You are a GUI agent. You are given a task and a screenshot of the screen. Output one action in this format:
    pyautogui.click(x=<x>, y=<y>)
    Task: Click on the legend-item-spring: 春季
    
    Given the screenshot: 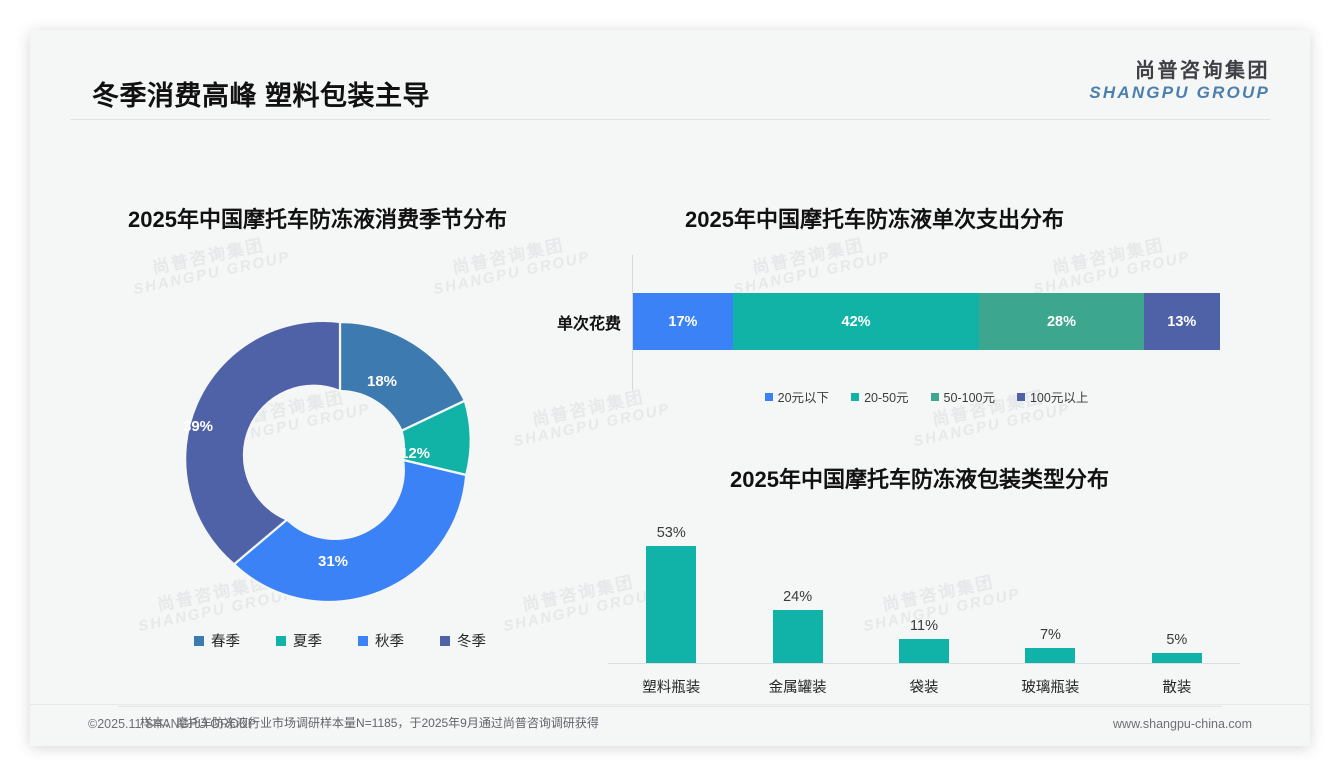 What is the action you would take?
    pyautogui.click(x=217, y=640)
    